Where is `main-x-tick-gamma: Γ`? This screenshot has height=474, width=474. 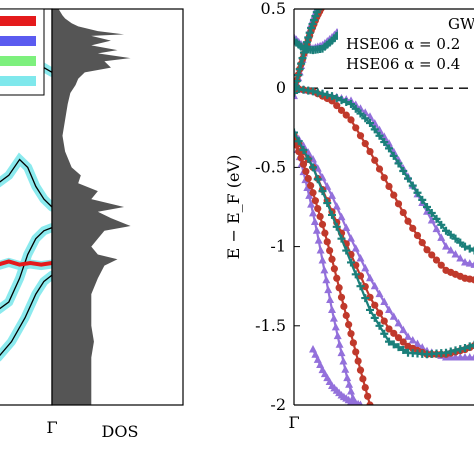
main-x-tick-gamma: Γ is located at coordinates (293, 422).